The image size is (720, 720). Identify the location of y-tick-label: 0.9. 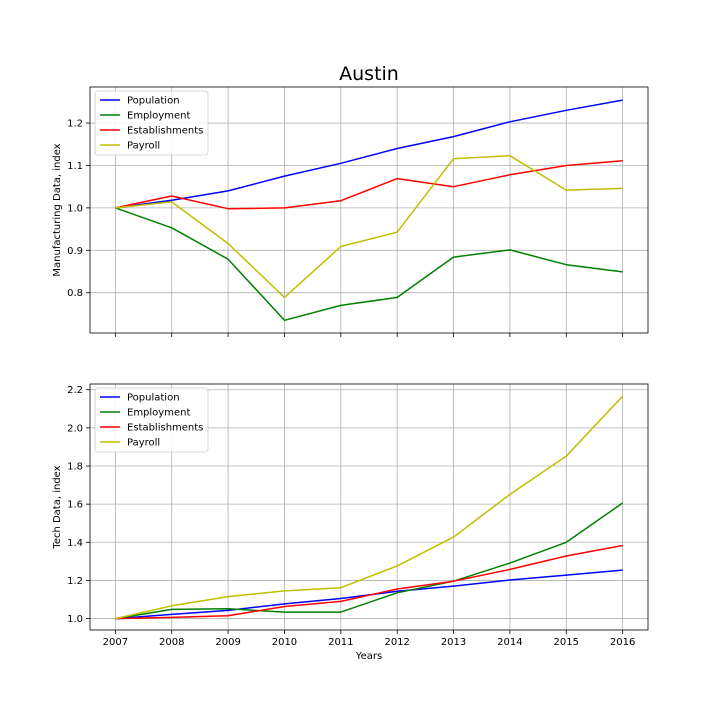
(75, 251).